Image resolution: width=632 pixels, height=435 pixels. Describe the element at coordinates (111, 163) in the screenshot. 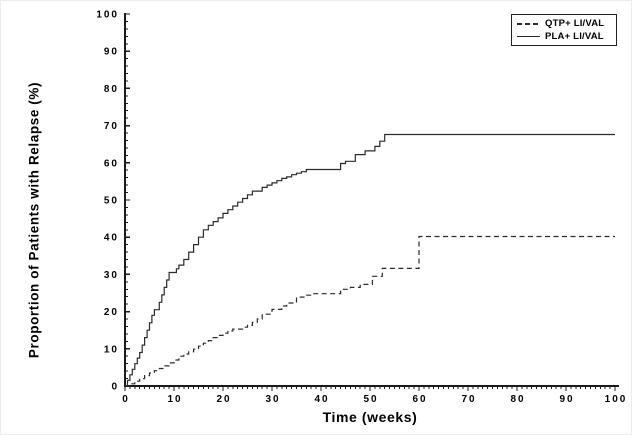

I see `y-tick-label: 60` at that location.